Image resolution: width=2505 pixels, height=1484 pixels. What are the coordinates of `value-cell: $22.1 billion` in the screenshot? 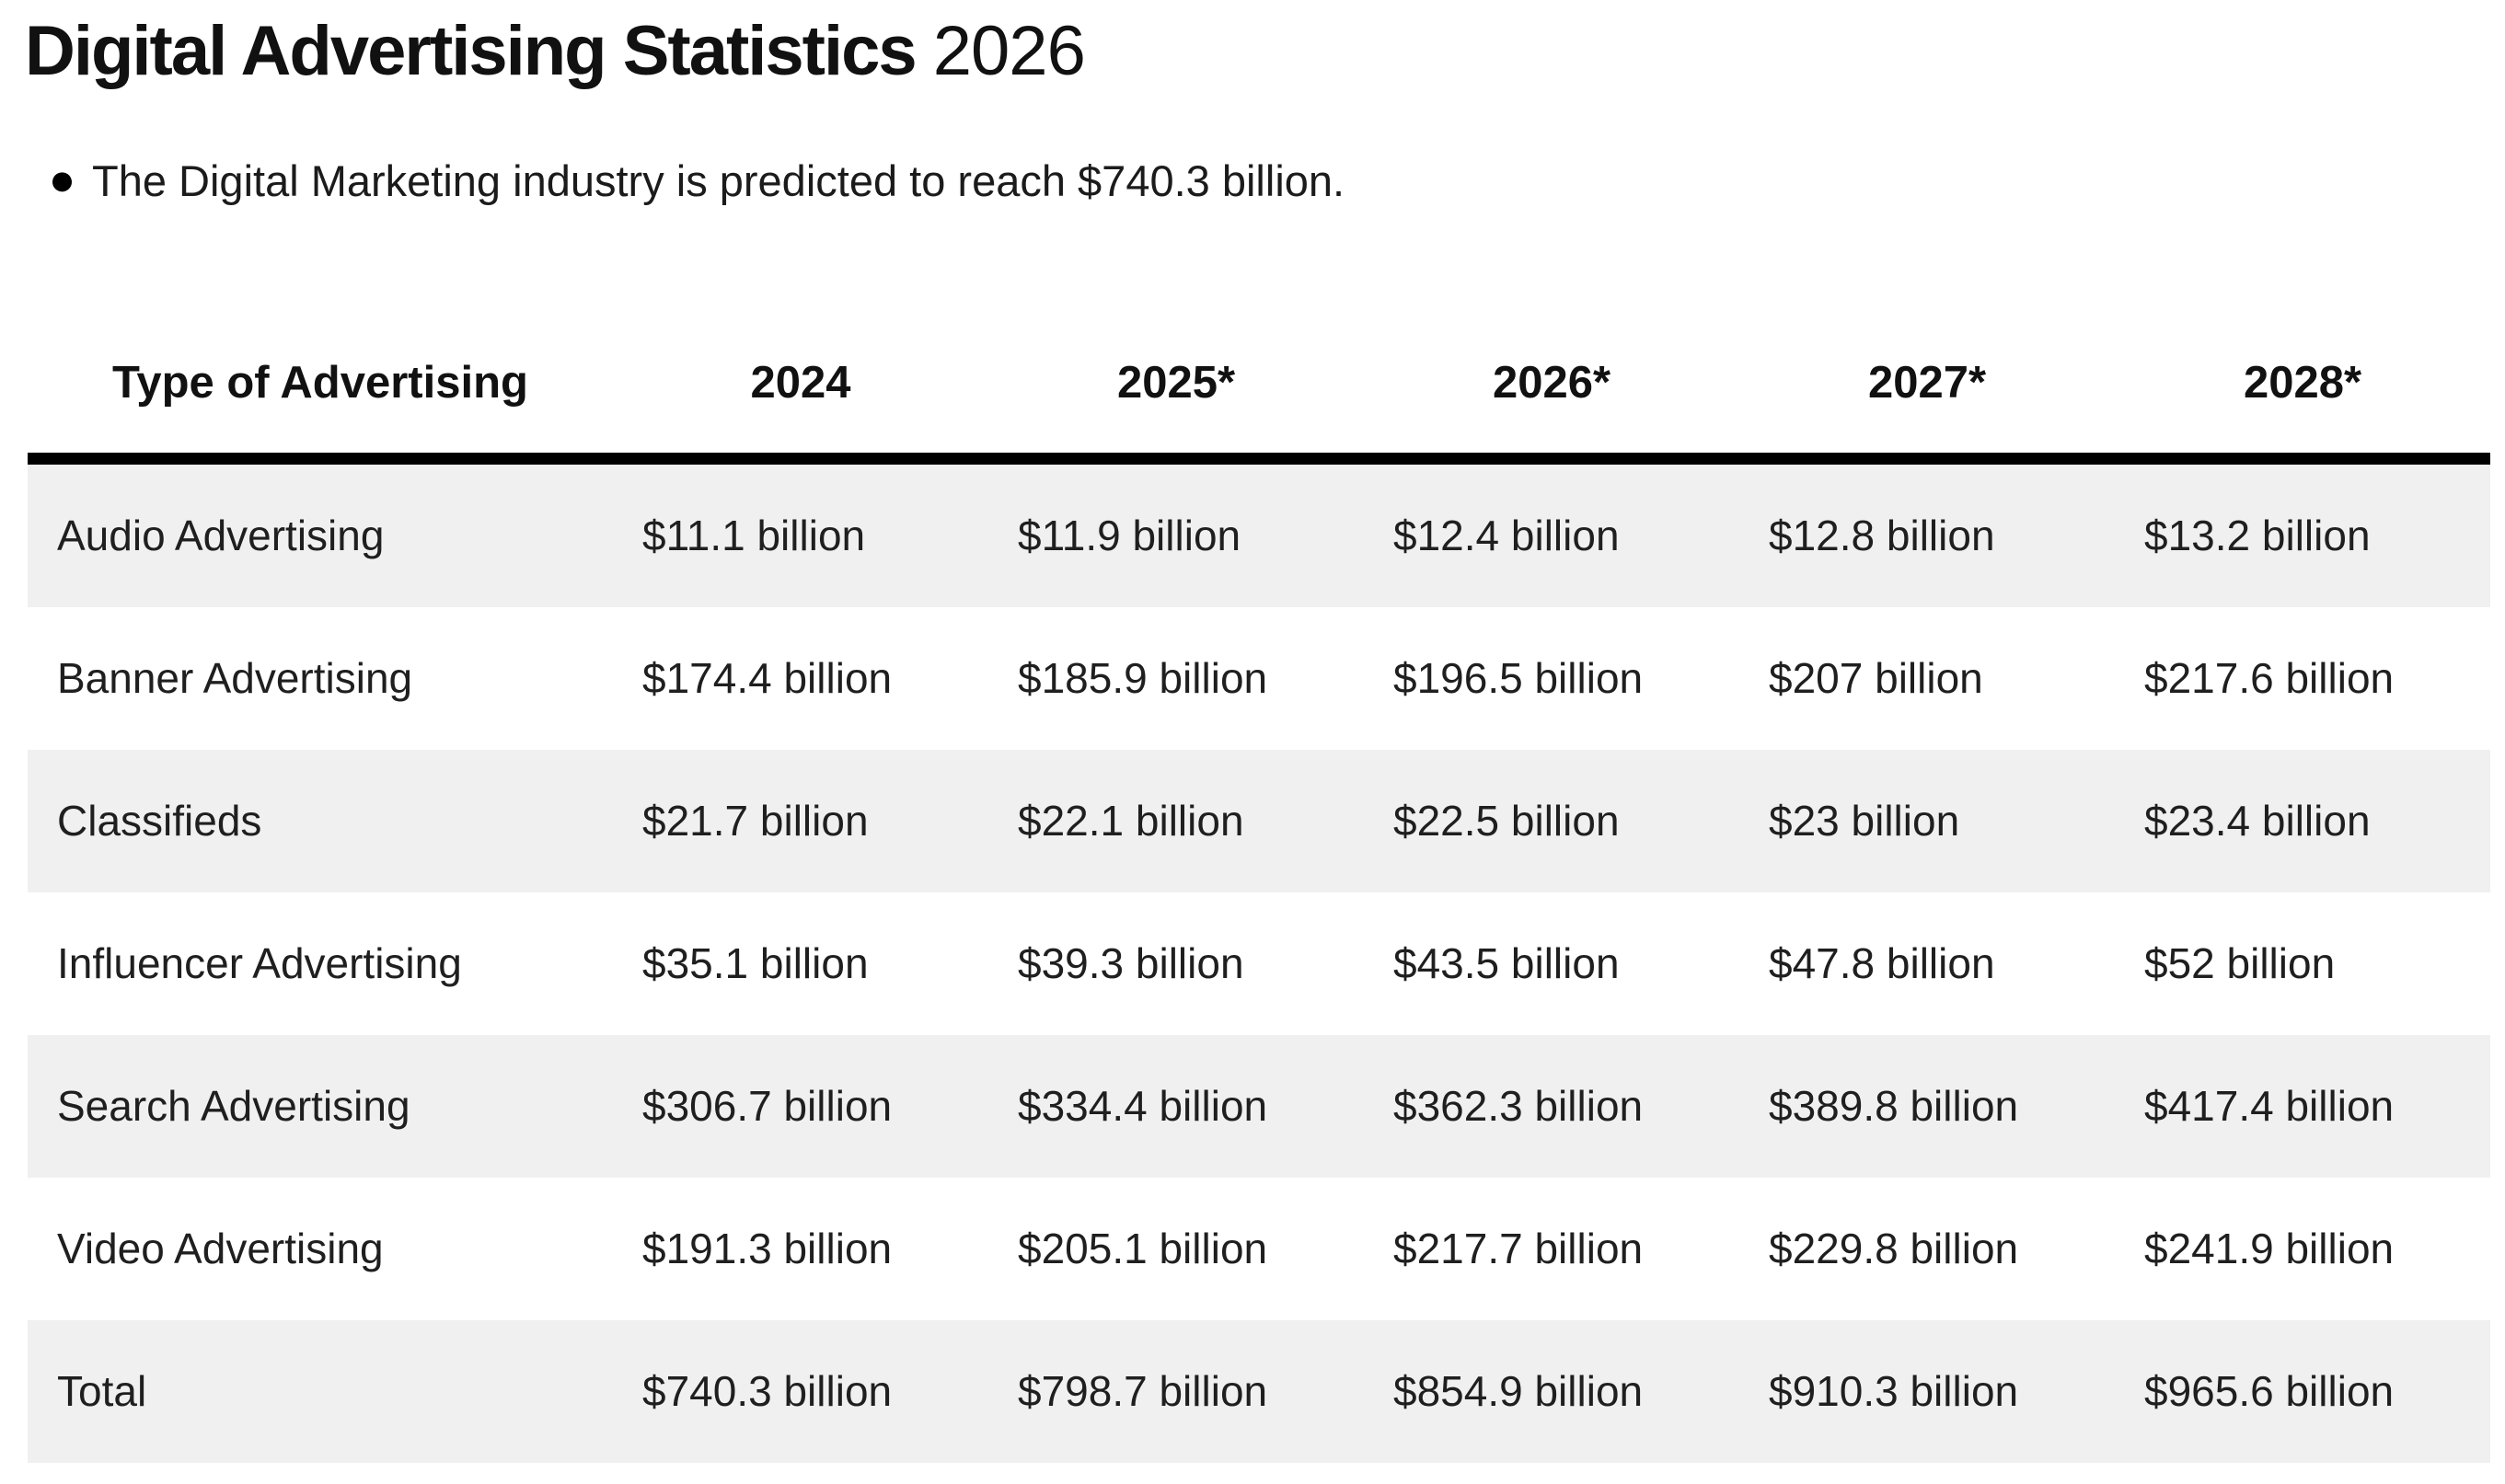 It's located at (1176, 820).